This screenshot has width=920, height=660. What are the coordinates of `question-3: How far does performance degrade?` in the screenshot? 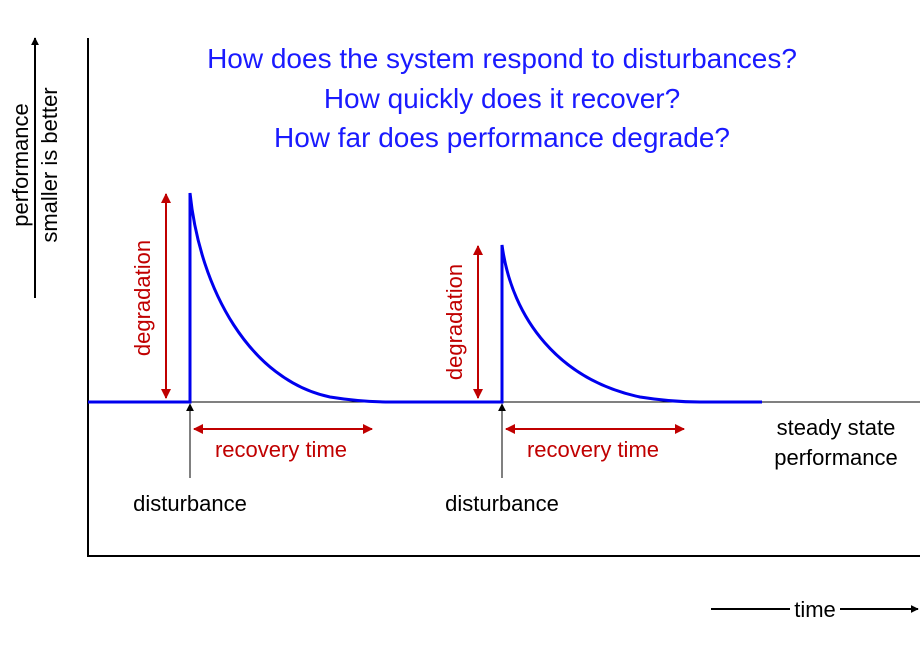 It's located at (502, 137).